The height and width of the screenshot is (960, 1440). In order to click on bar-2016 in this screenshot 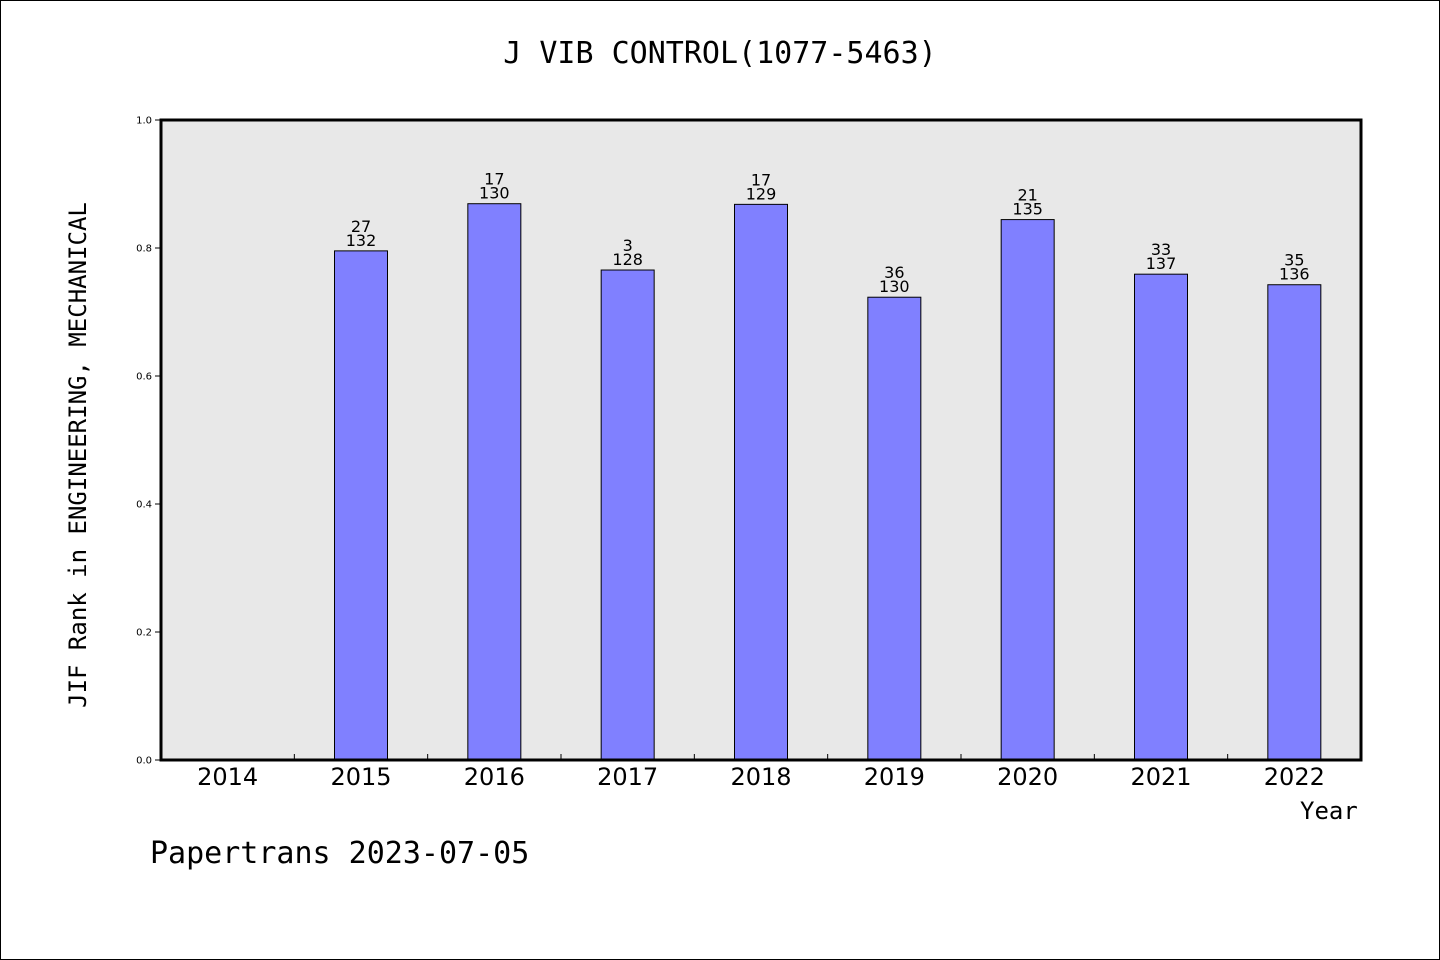, I will do `click(494, 482)`.